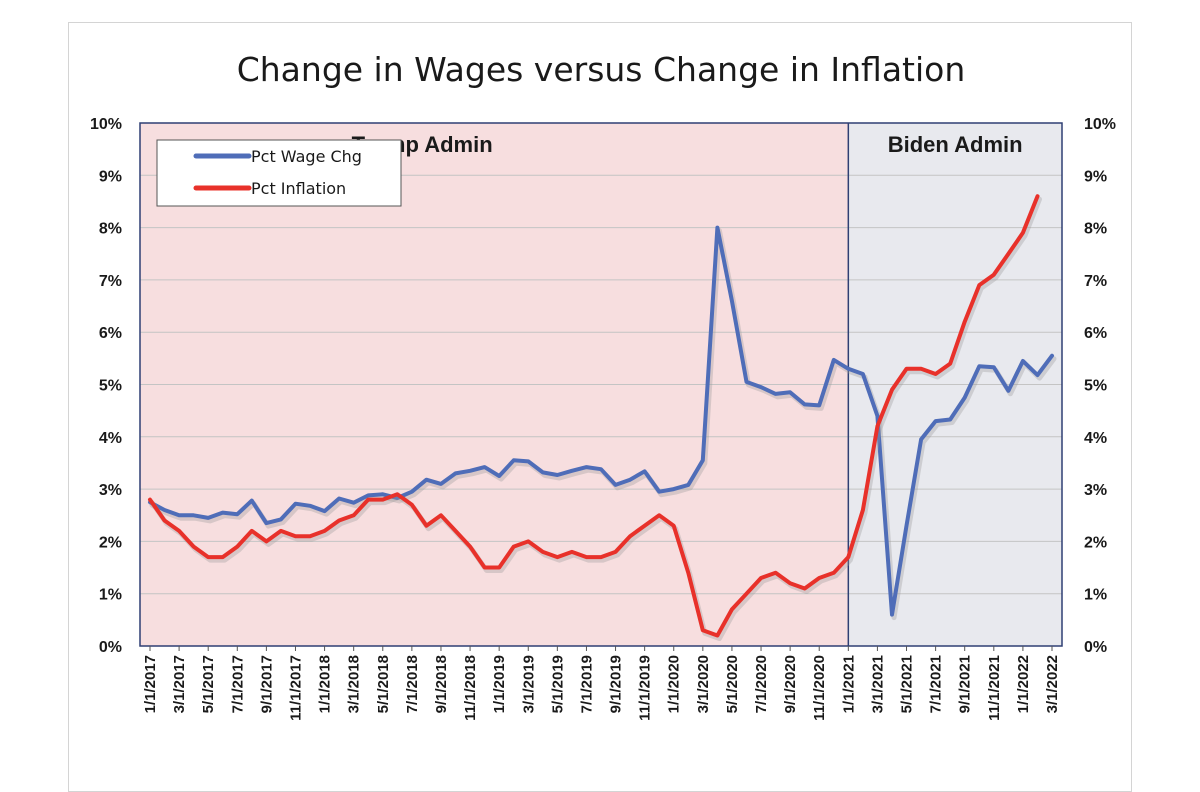 This screenshot has width=1200, height=792. I want to click on x-tick-label: 3/1/2018, so click(354, 684).